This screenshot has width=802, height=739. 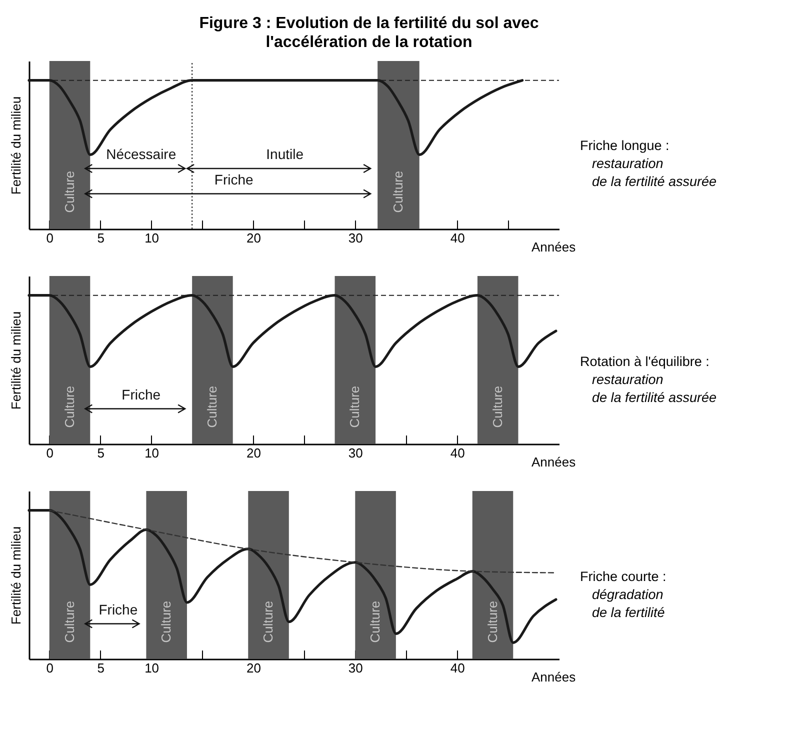 I want to click on chart-title: Figure 3 : Evolution de la fertilité du sol avec l'accélération de la rotation, so click(x=369, y=33).